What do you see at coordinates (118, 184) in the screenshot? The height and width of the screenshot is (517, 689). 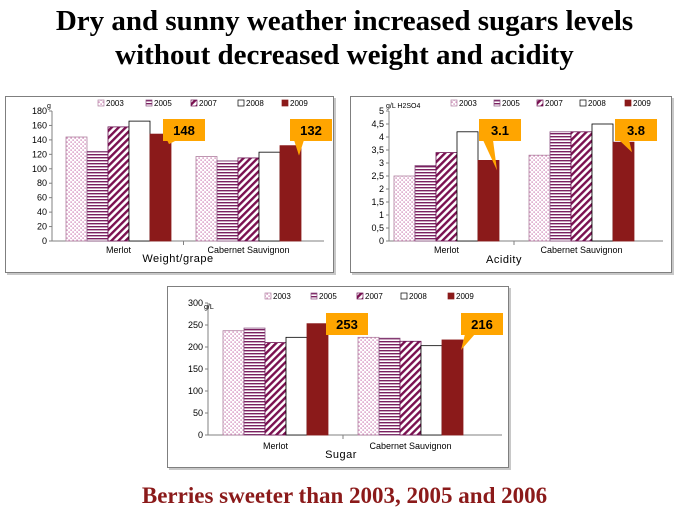 I see `weight-bar-2007-merlot` at bounding box center [118, 184].